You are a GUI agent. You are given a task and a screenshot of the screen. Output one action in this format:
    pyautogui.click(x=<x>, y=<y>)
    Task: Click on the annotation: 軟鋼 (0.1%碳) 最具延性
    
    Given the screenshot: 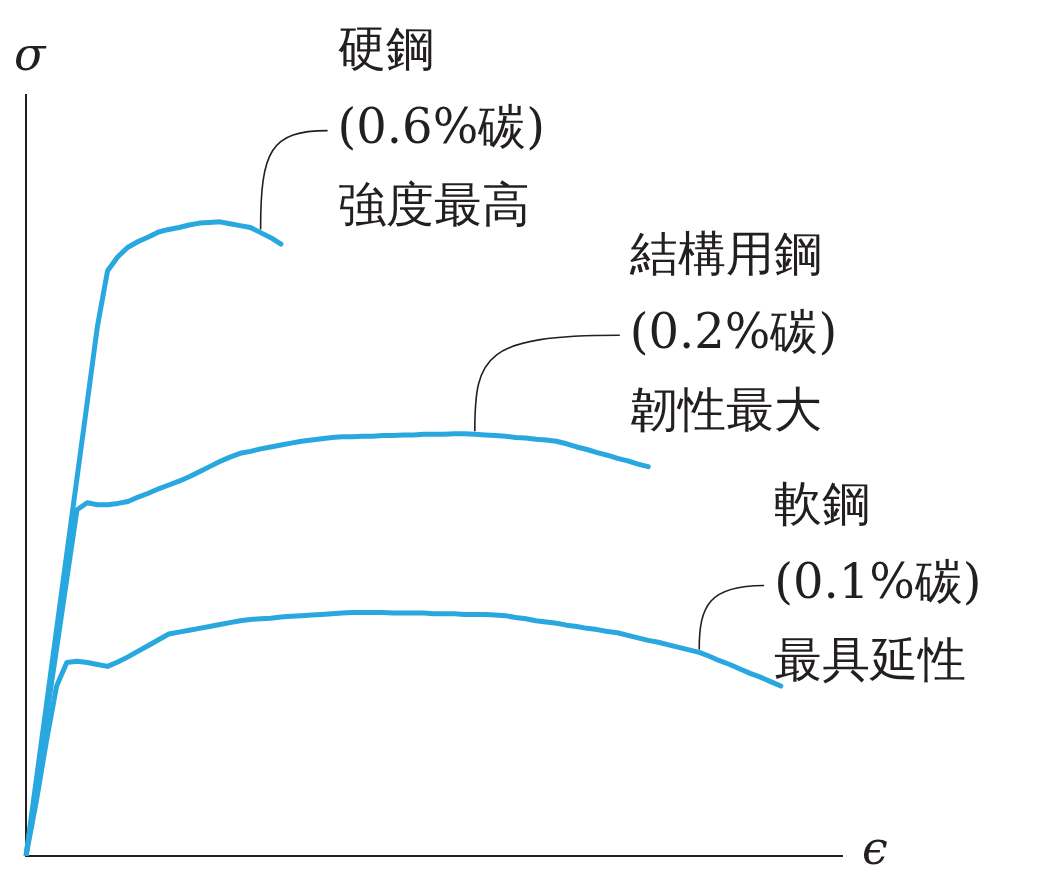 What is the action you would take?
    pyautogui.click(x=878, y=580)
    